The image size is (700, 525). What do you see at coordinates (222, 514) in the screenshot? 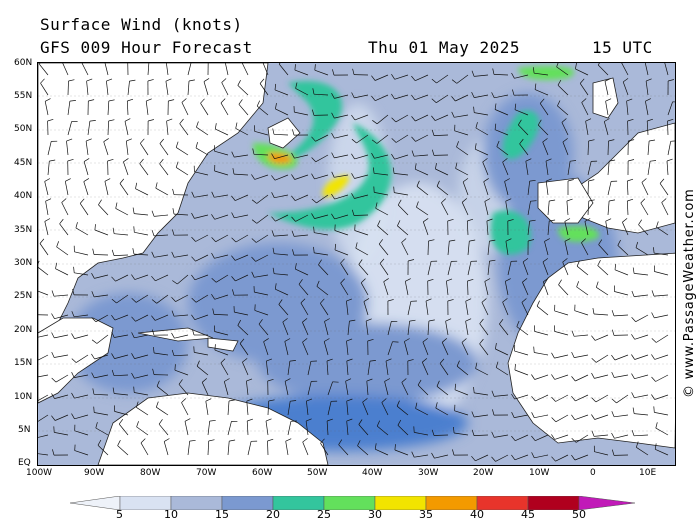
I see `colorbar-label-15: 15` at bounding box center [222, 514].